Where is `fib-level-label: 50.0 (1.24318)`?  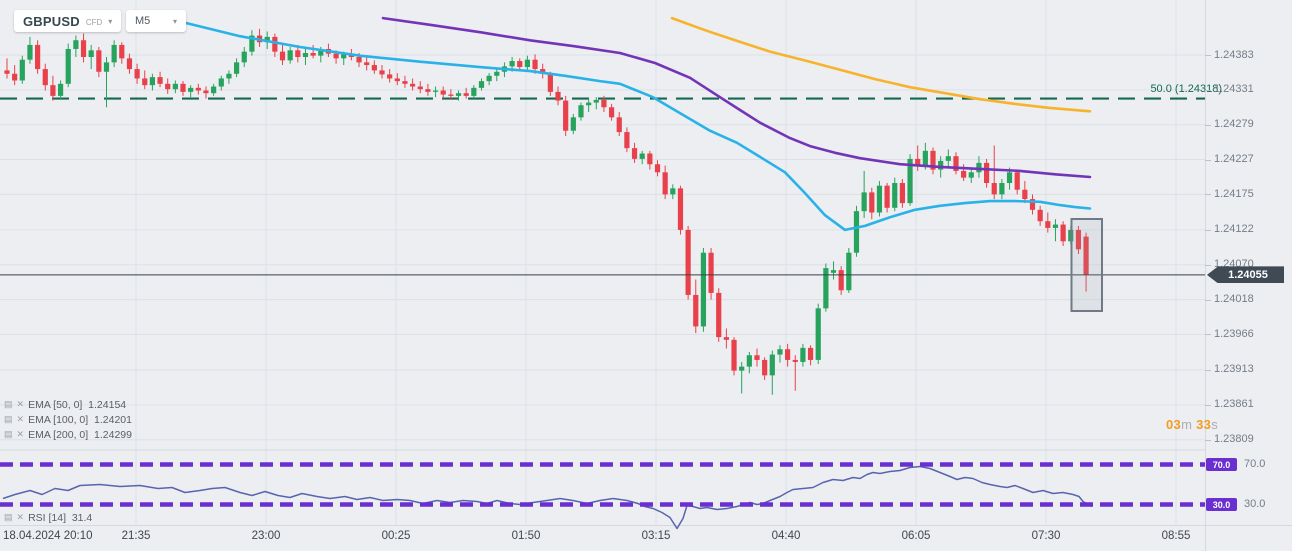 fib-level-label: 50.0 (1.24318) is located at coordinates (1186, 89).